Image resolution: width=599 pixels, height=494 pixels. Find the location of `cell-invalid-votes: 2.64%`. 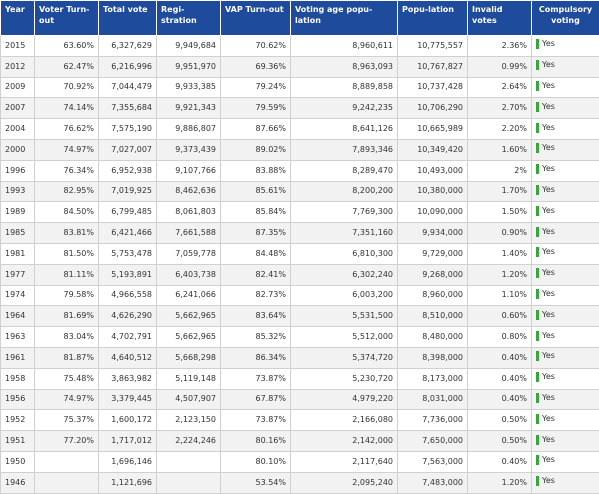

cell-invalid-votes: 2.64% is located at coordinates (500, 87).